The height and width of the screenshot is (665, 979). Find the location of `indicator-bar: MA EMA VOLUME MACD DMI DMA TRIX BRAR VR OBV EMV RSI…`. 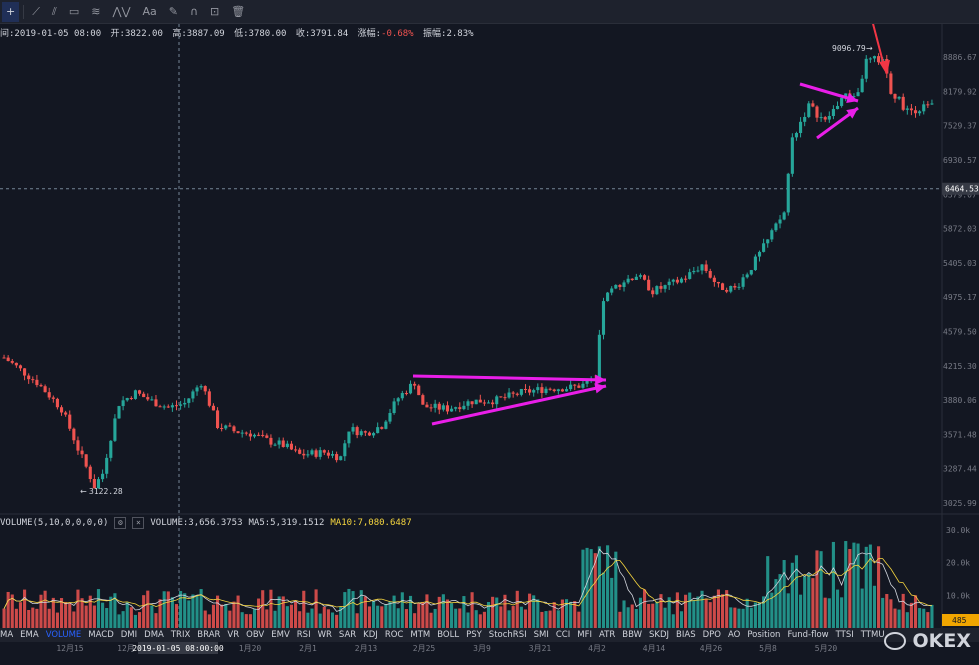

indicator-bar: MA EMA VOLUME MACD DMI DMA TRIX BRAR VR OBV EMV RSI… is located at coordinates (489, 635).